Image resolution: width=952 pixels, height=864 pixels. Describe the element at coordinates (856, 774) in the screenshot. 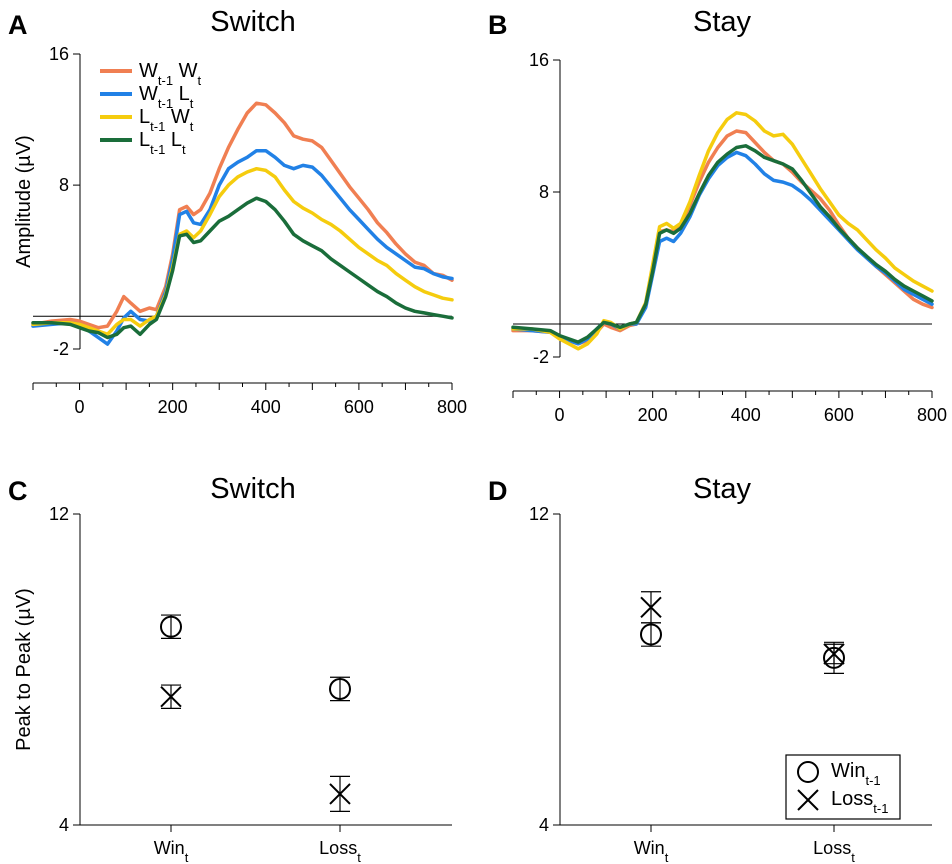

I see `legend-label: Wint-1` at that location.